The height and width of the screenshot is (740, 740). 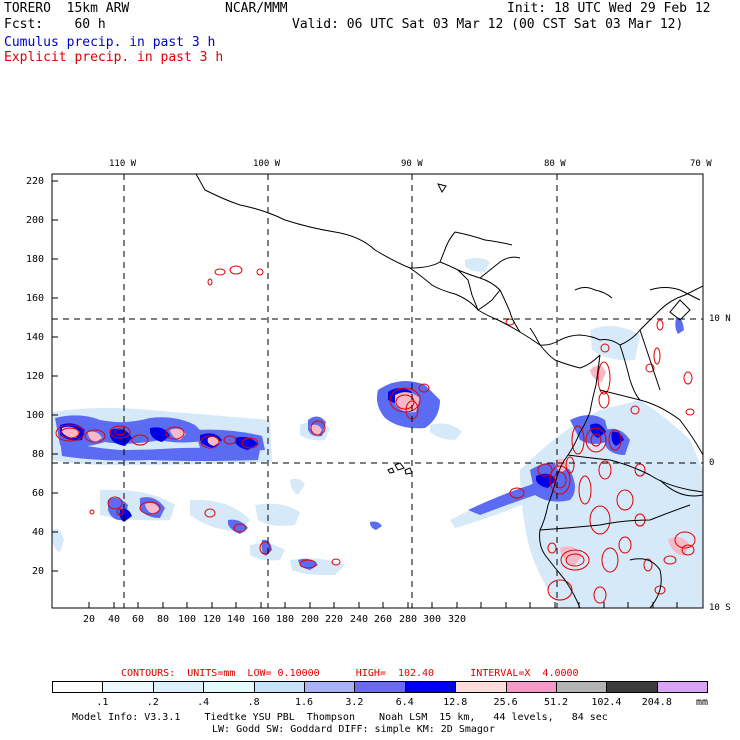 I want to click on y-tick: 180, so click(x=35, y=259).